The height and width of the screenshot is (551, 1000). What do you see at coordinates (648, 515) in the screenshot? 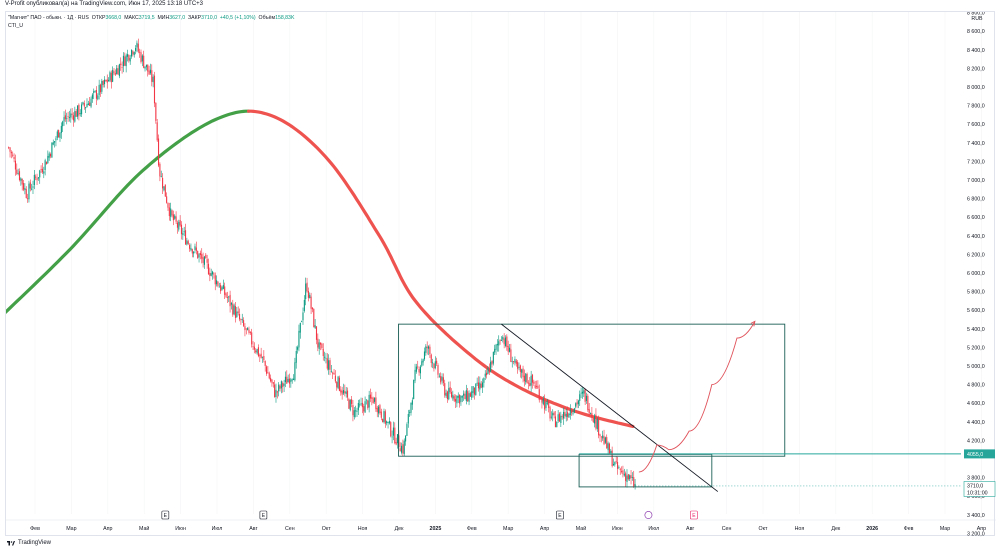
I see `dividend-marker-icon` at bounding box center [648, 515].